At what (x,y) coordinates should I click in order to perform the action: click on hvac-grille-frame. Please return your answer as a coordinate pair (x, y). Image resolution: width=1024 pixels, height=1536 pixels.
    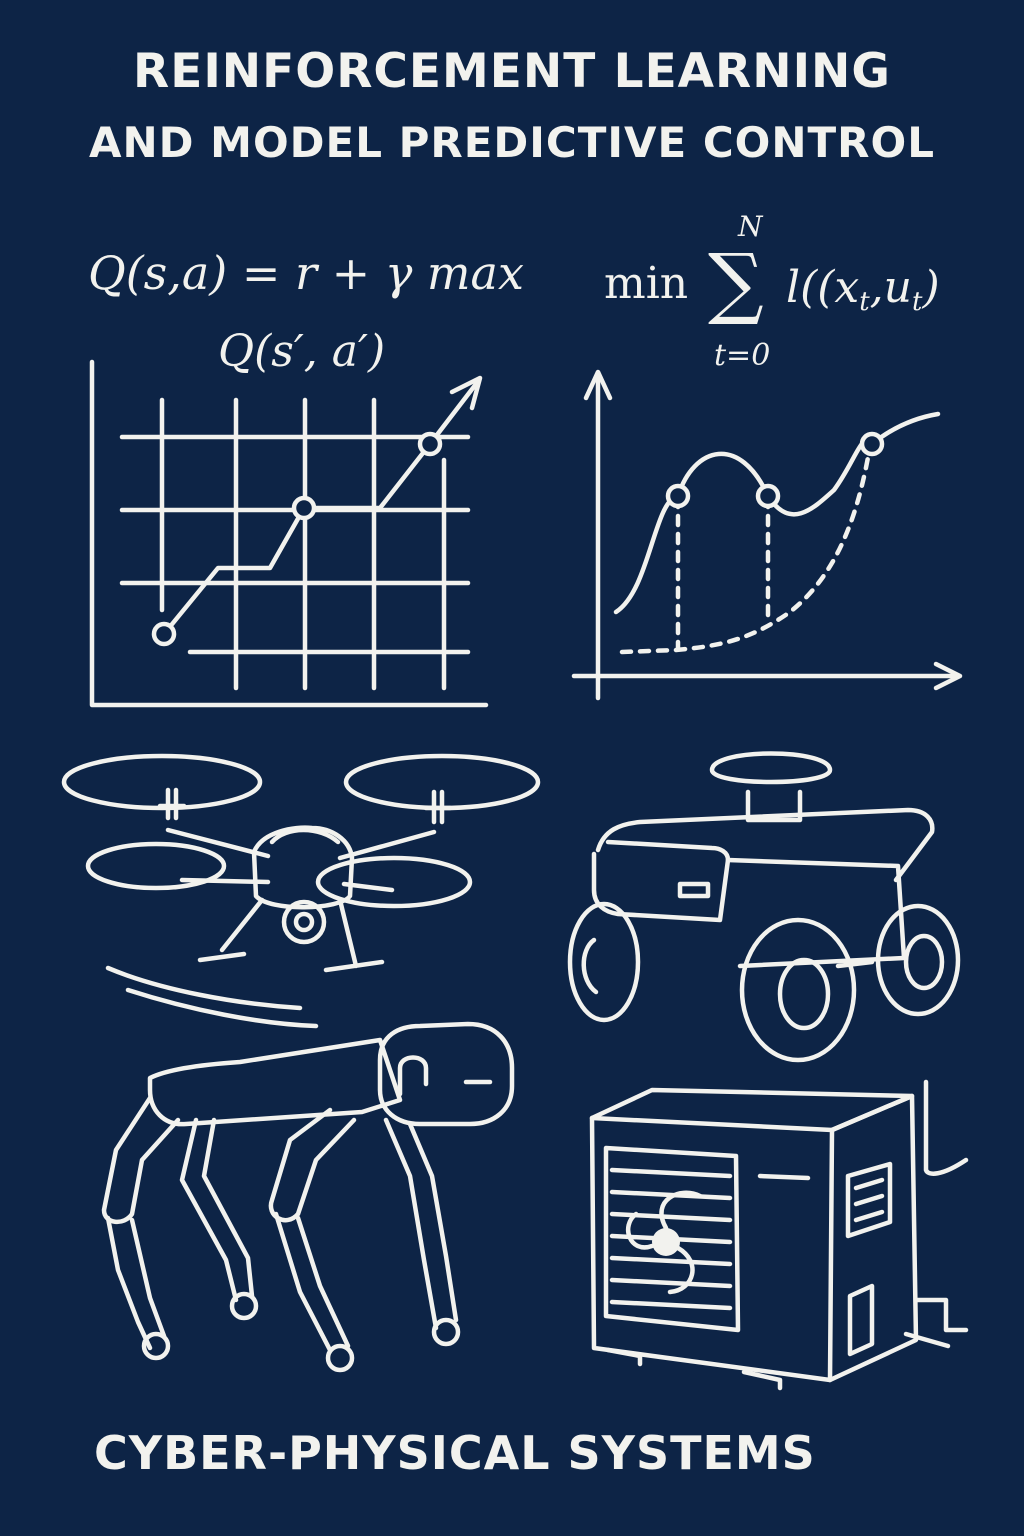
    Looking at the image, I should click on (672, 1239).